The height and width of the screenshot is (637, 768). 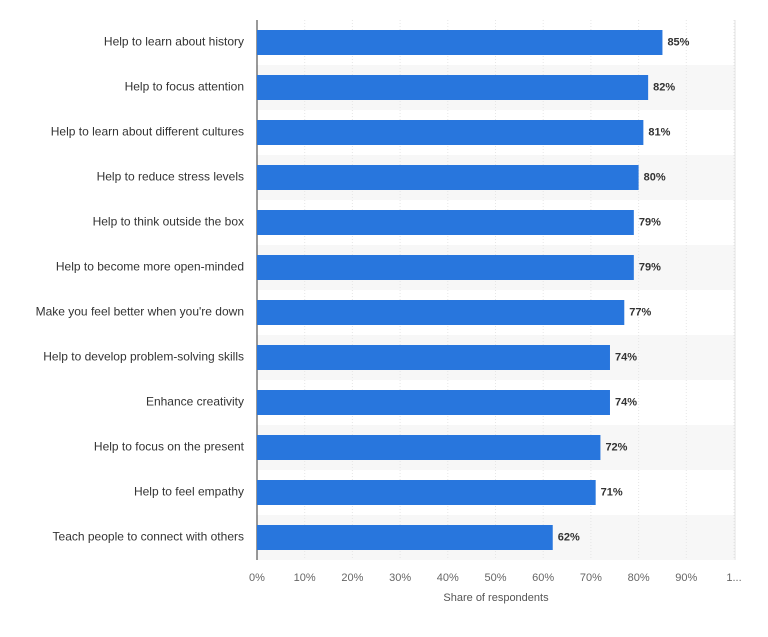 What do you see at coordinates (148, 537) in the screenshot?
I see `category-label: Teach people to connect with others` at bounding box center [148, 537].